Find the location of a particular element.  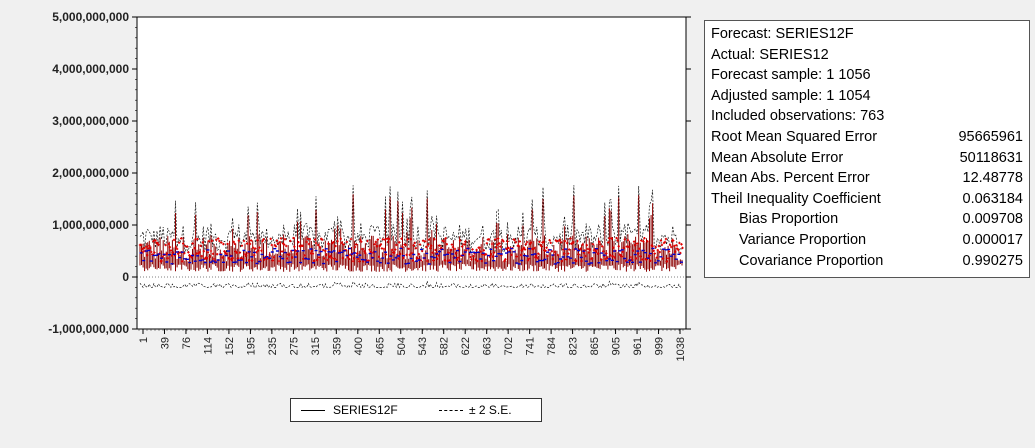

stat-row: Mean Abs. Percent Error 12.48778 is located at coordinates (867, 178).